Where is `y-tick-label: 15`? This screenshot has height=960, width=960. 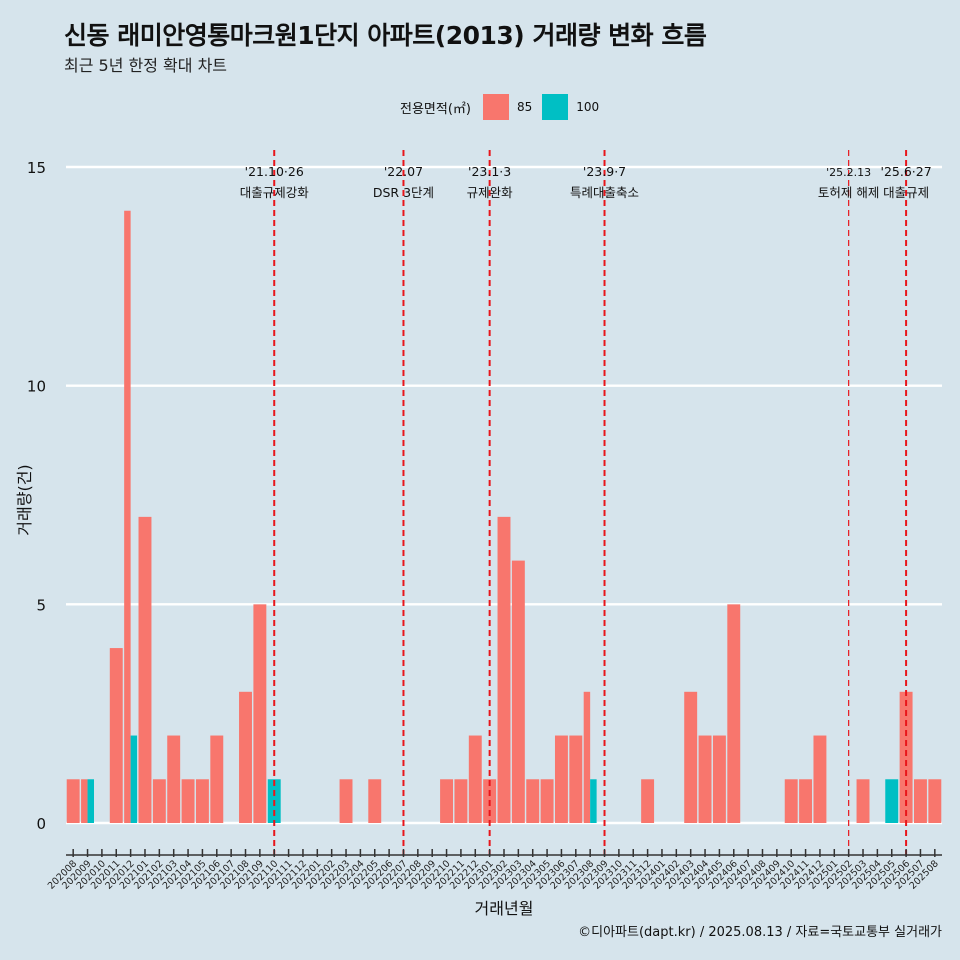
y-tick-label: 15 is located at coordinates (36, 168).